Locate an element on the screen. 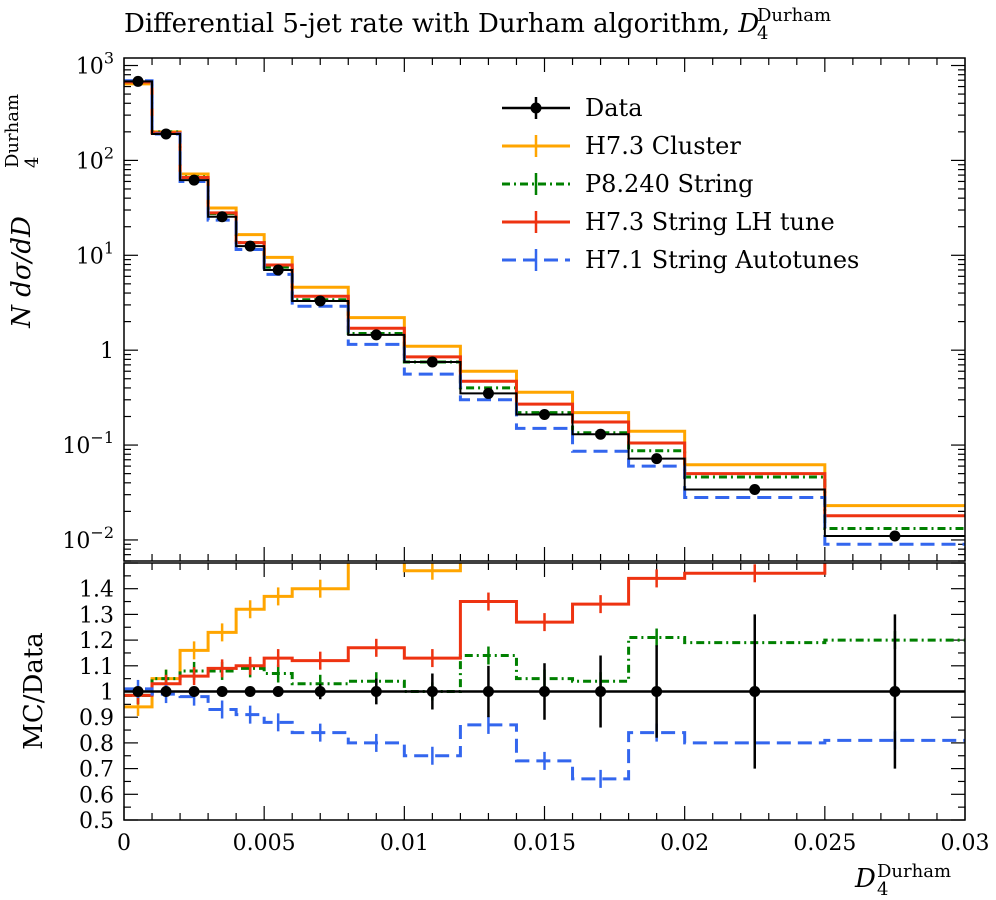 The image size is (996, 900). y-tick-label-main: 1 is located at coordinates (107, 351).